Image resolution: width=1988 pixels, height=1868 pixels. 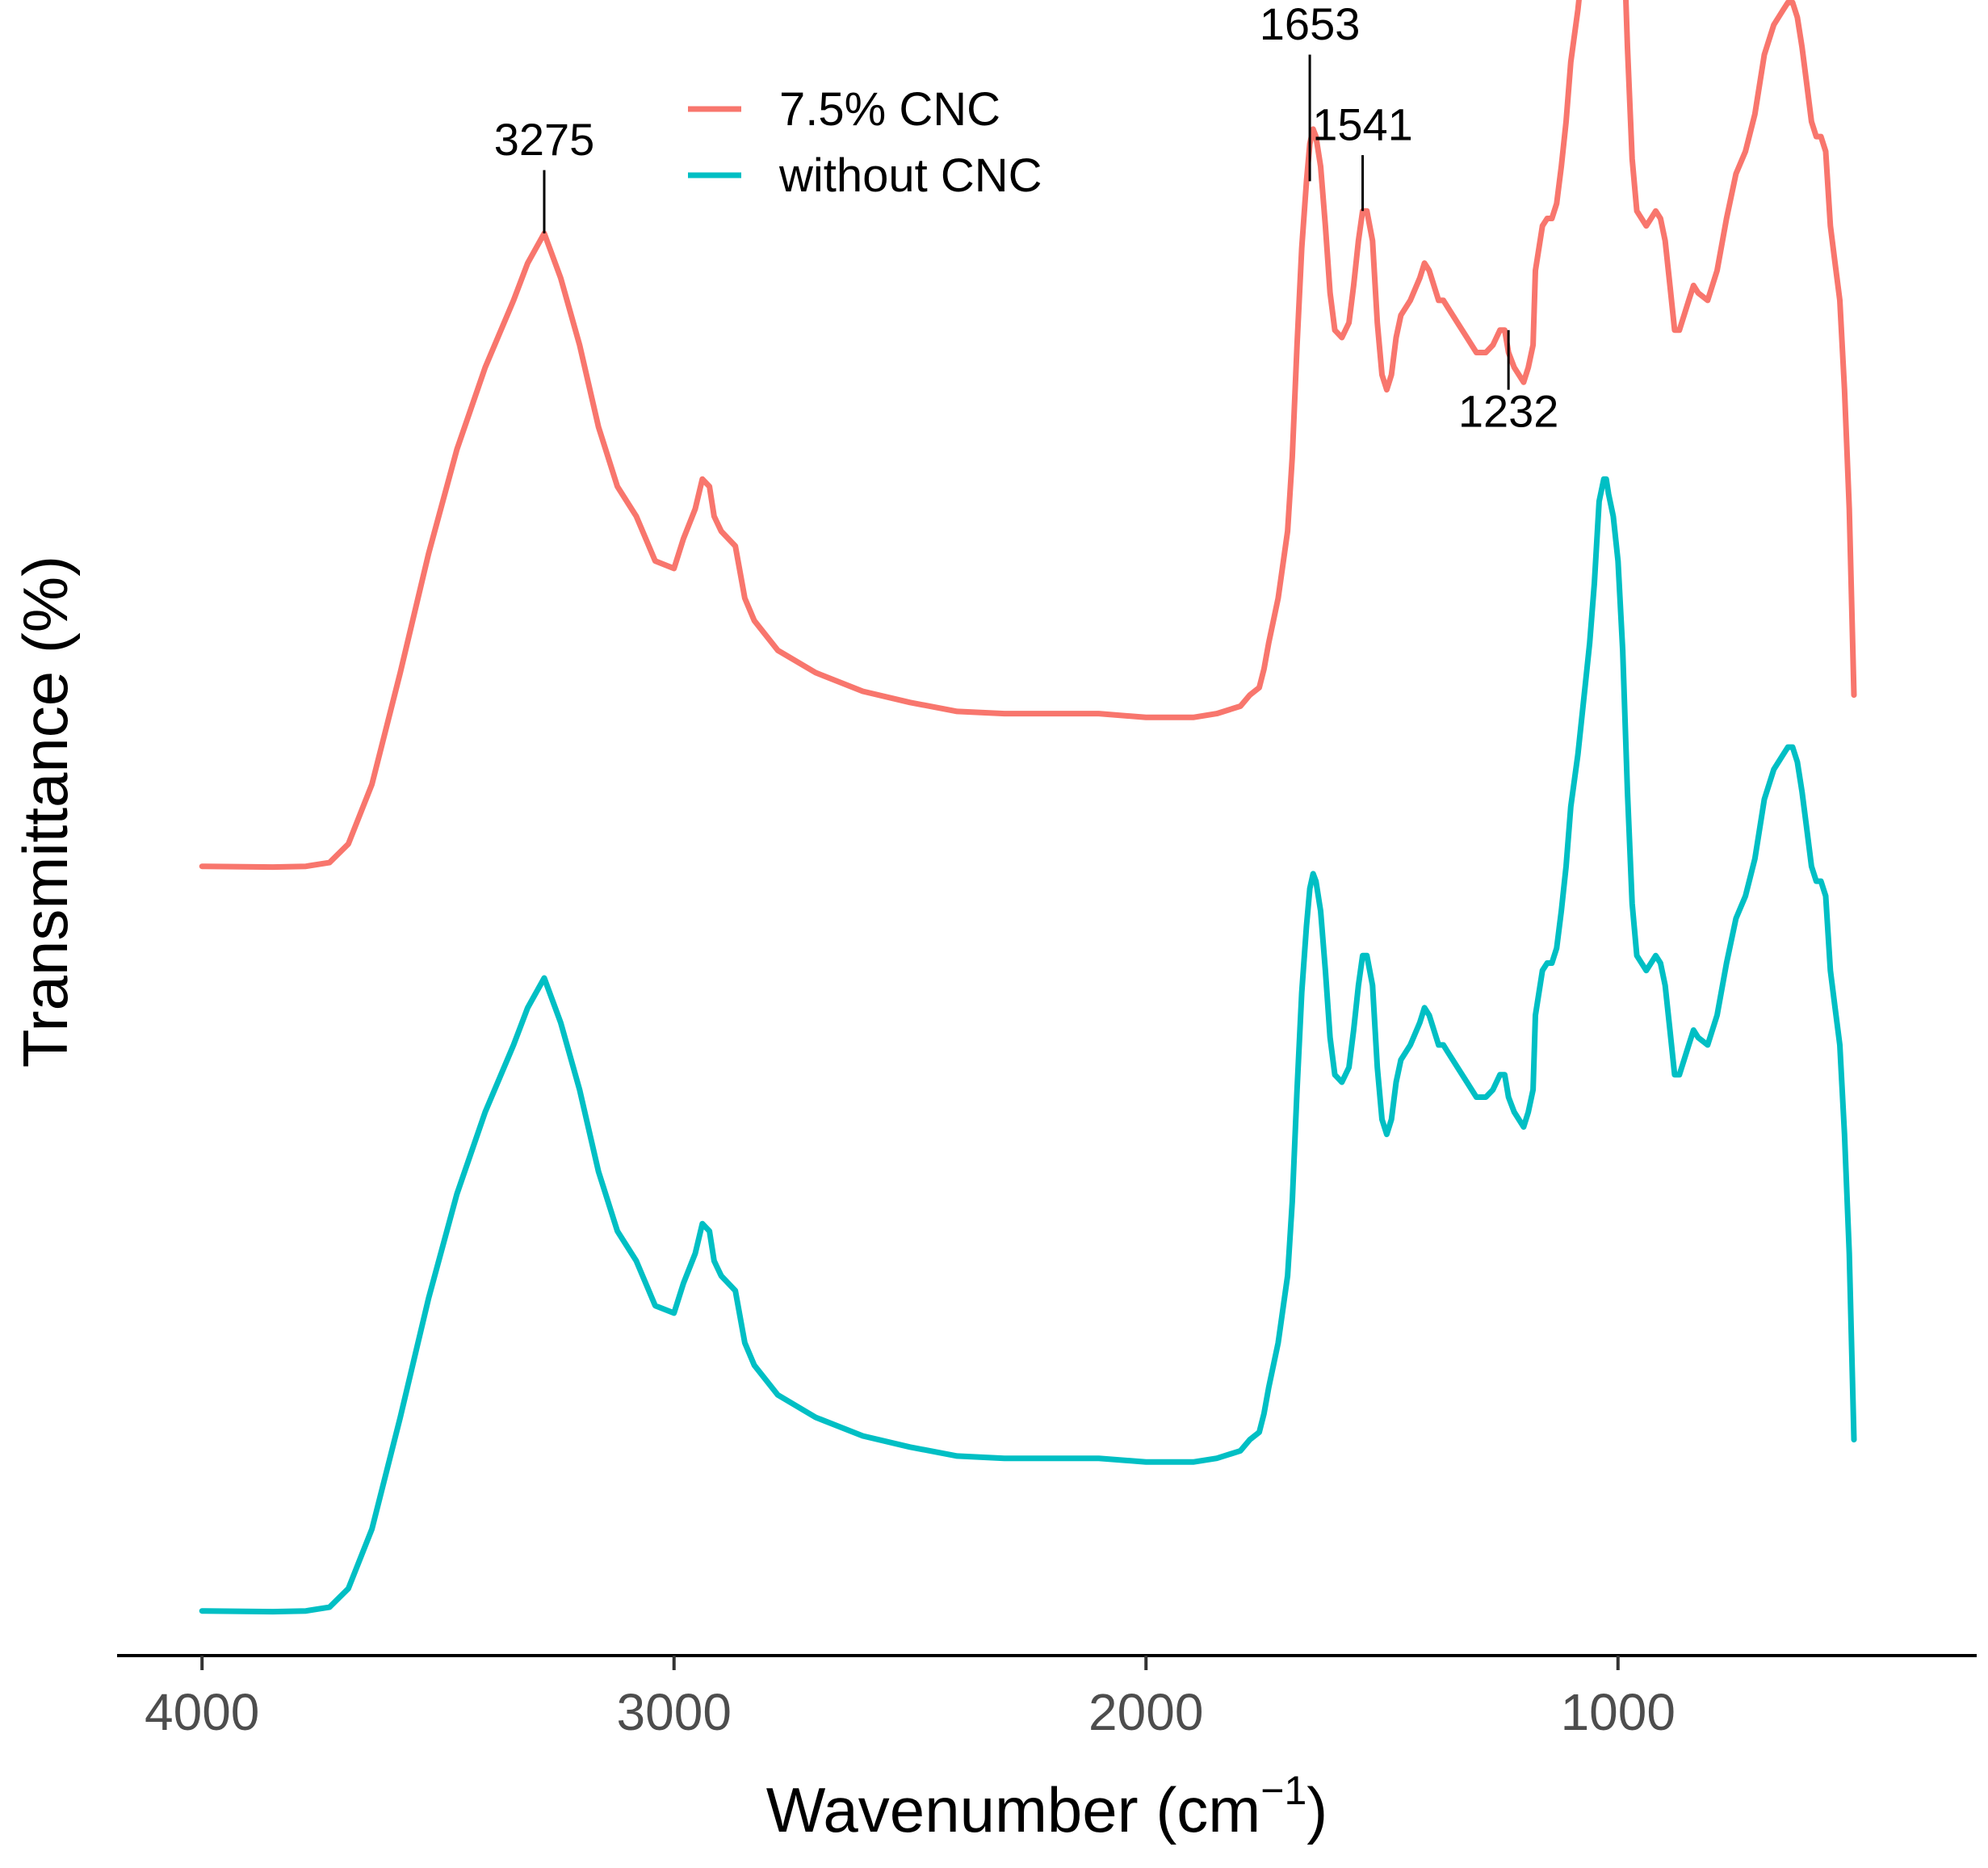 What do you see at coordinates (910, 1698) in the screenshot?
I see `x-axis-ticks: 4000 3000 2000 1000` at bounding box center [910, 1698].